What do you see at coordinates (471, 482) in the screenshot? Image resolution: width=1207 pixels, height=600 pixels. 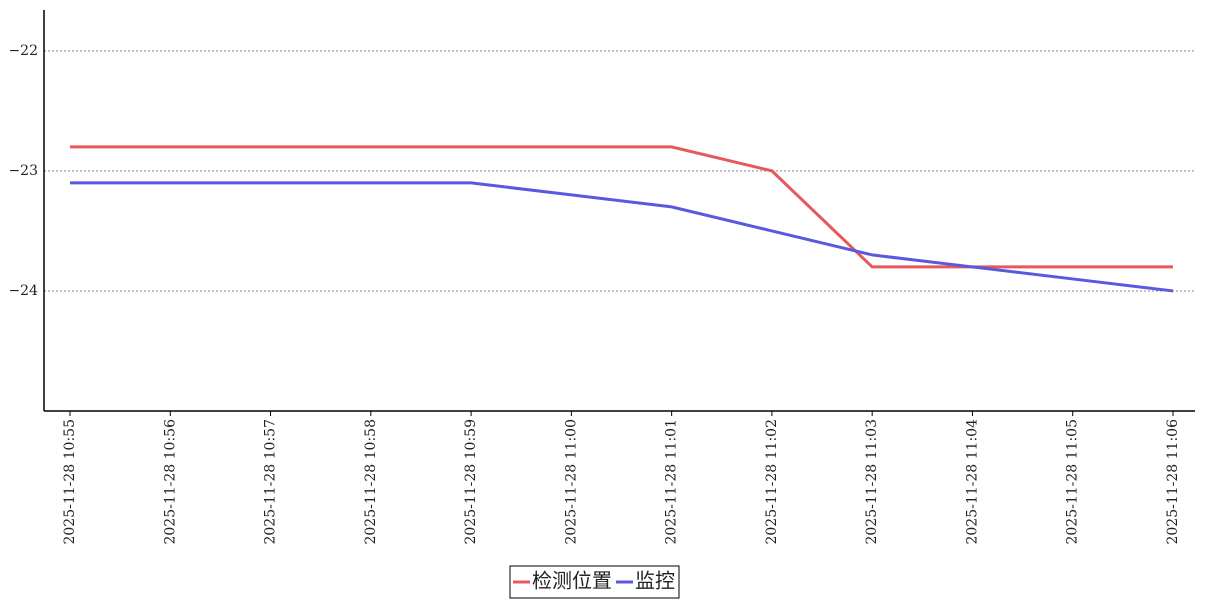 I see `x-tick-label: 2025-11-28 10:59` at bounding box center [471, 482].